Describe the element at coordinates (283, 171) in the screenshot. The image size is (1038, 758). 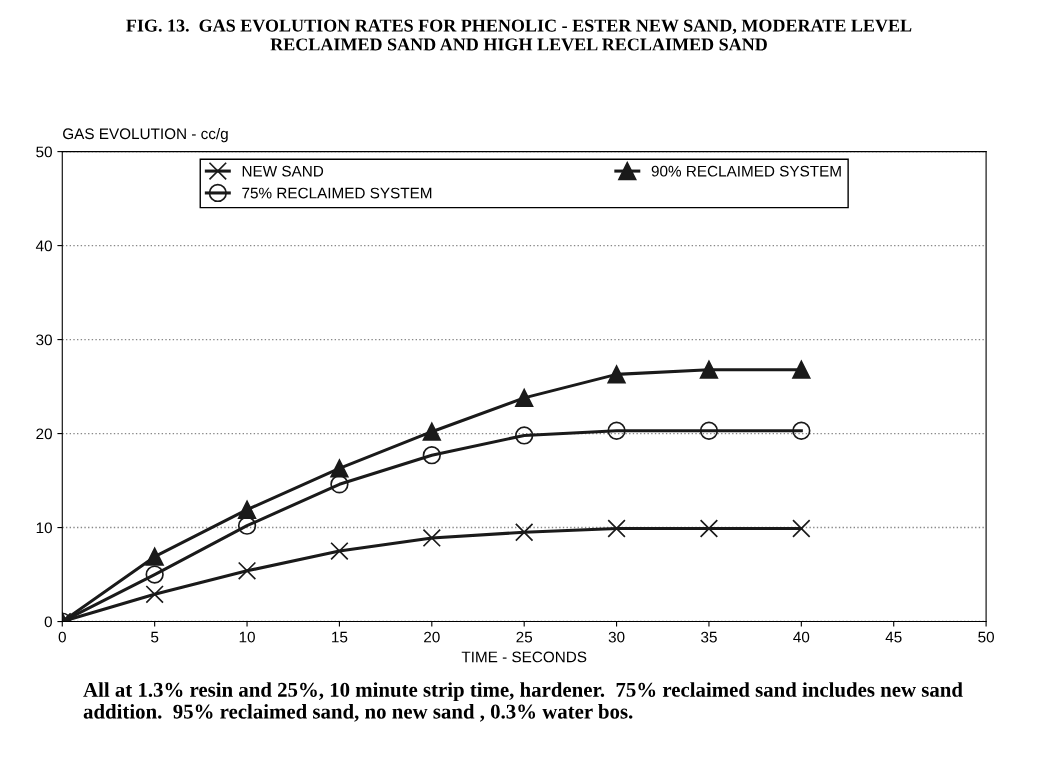
I see `legend-label: NEW SAND` at that location.